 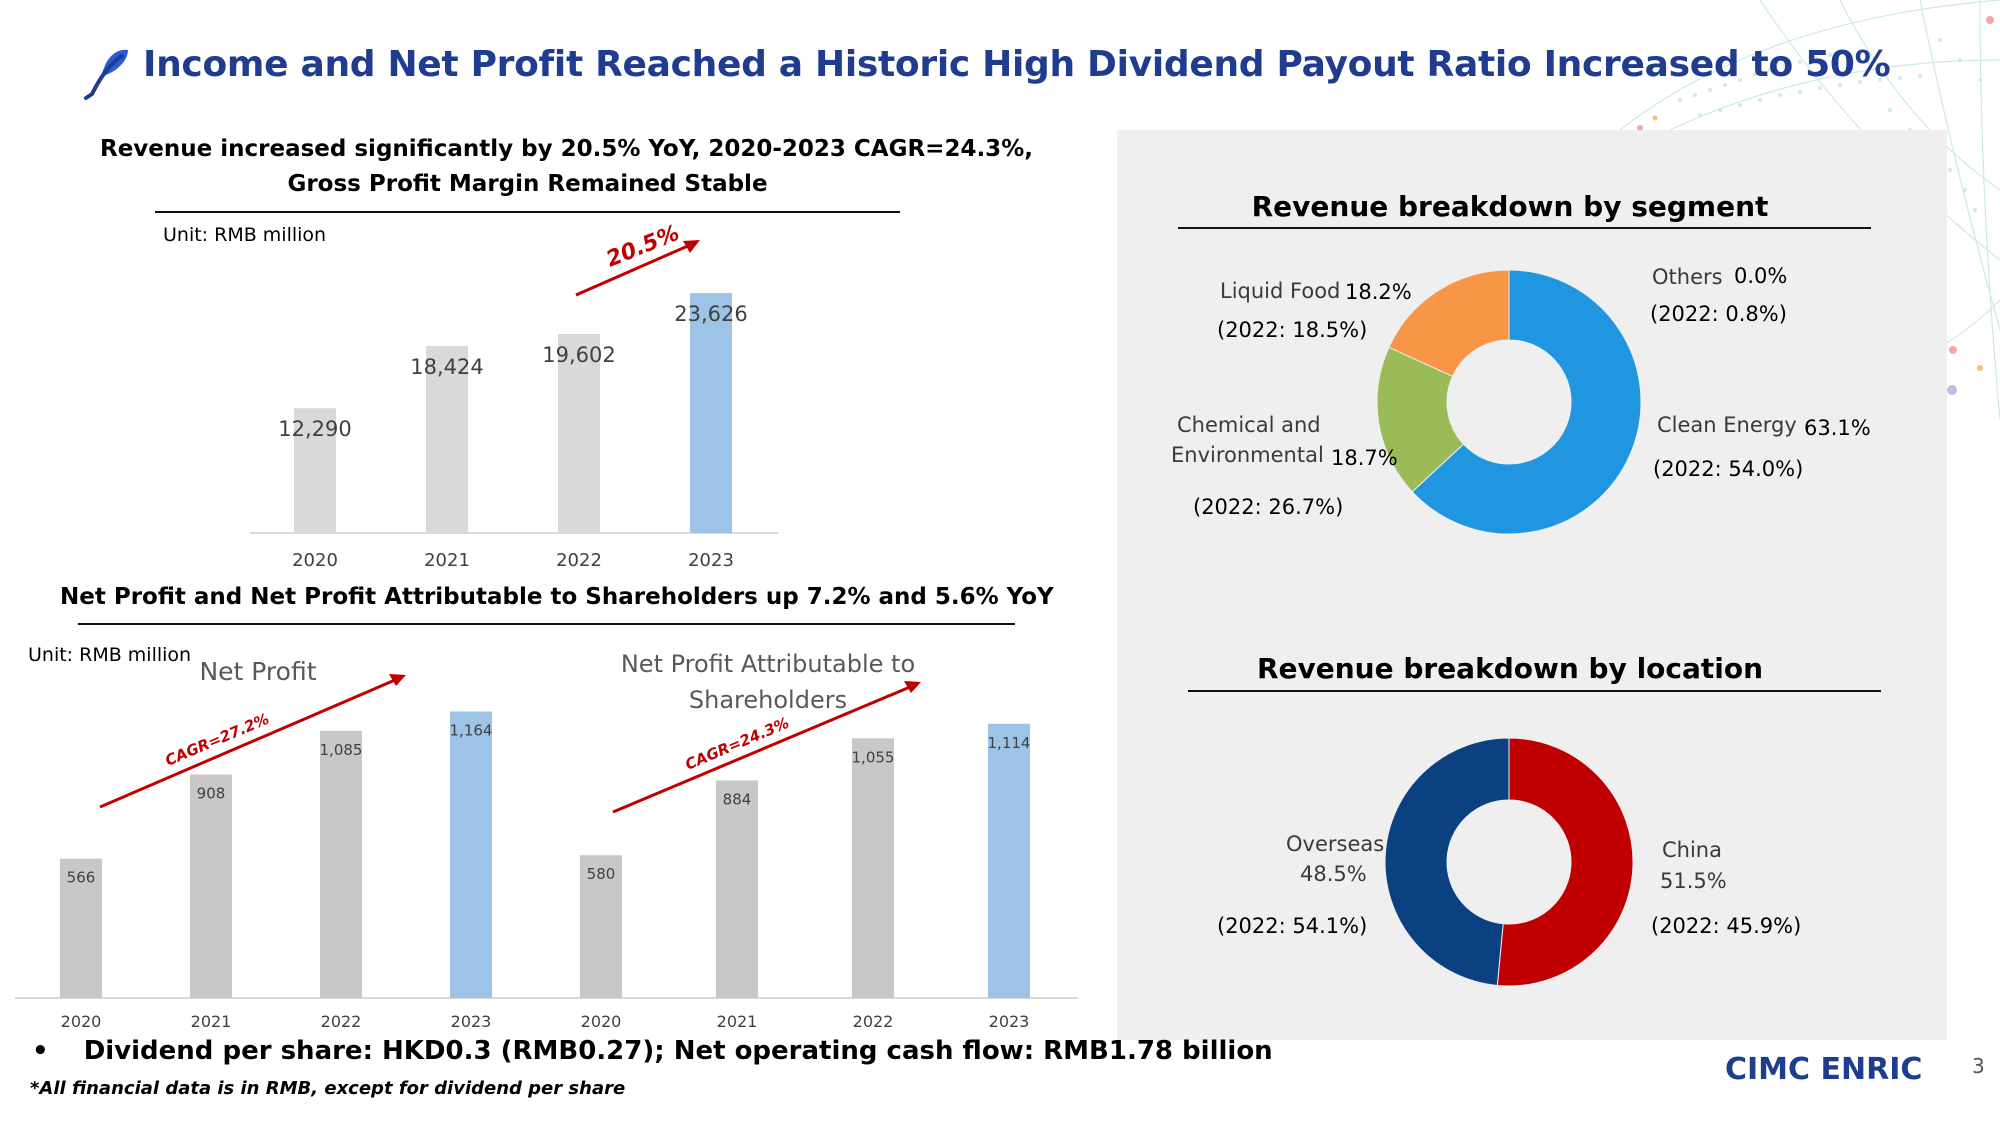 What do you see at coordinates (1292, 330) in the screenshot?
I see `liquid-food-prev: (2022: 18.5%)` at bounding box center [1292, 330].